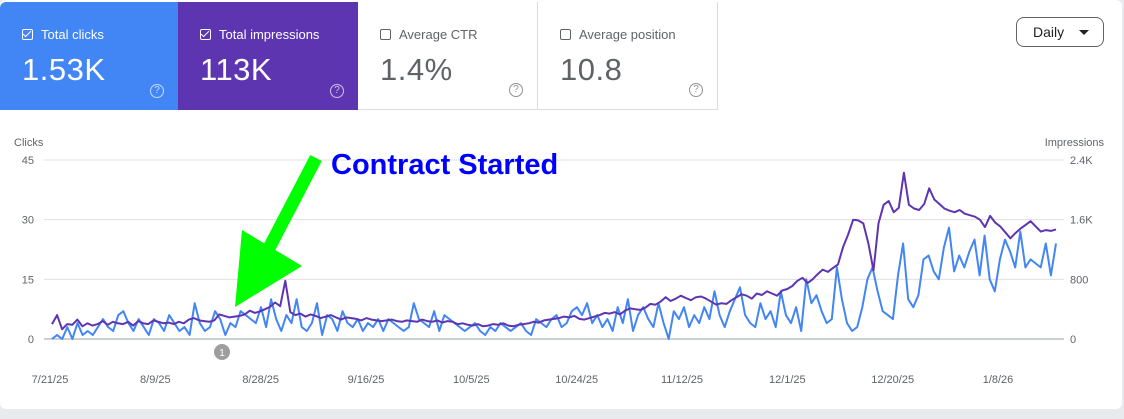 Image resolution: width=1124 pixels, height=419 pixels. I want to click on metric-label: Total clicks, so click(72, 34).